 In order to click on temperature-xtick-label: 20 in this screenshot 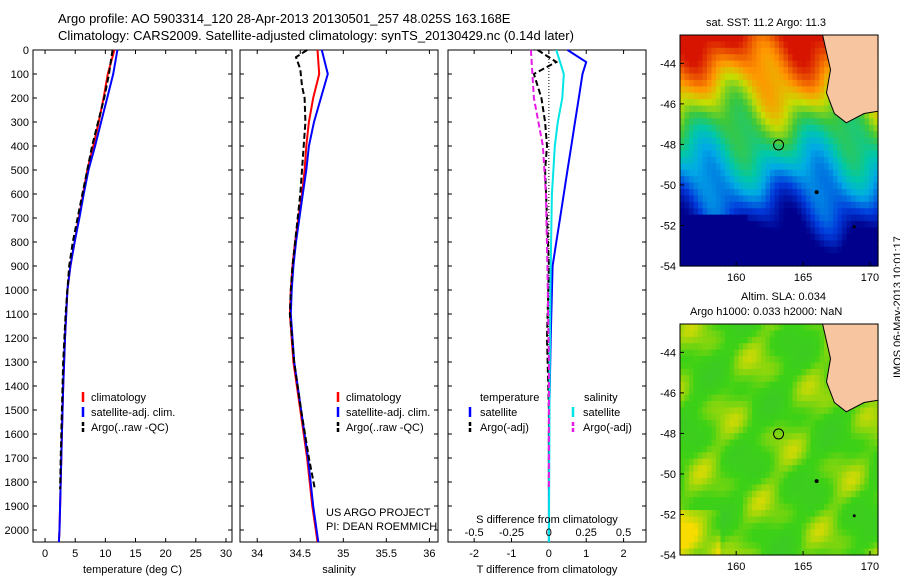, I will do `click(166, 554)`.